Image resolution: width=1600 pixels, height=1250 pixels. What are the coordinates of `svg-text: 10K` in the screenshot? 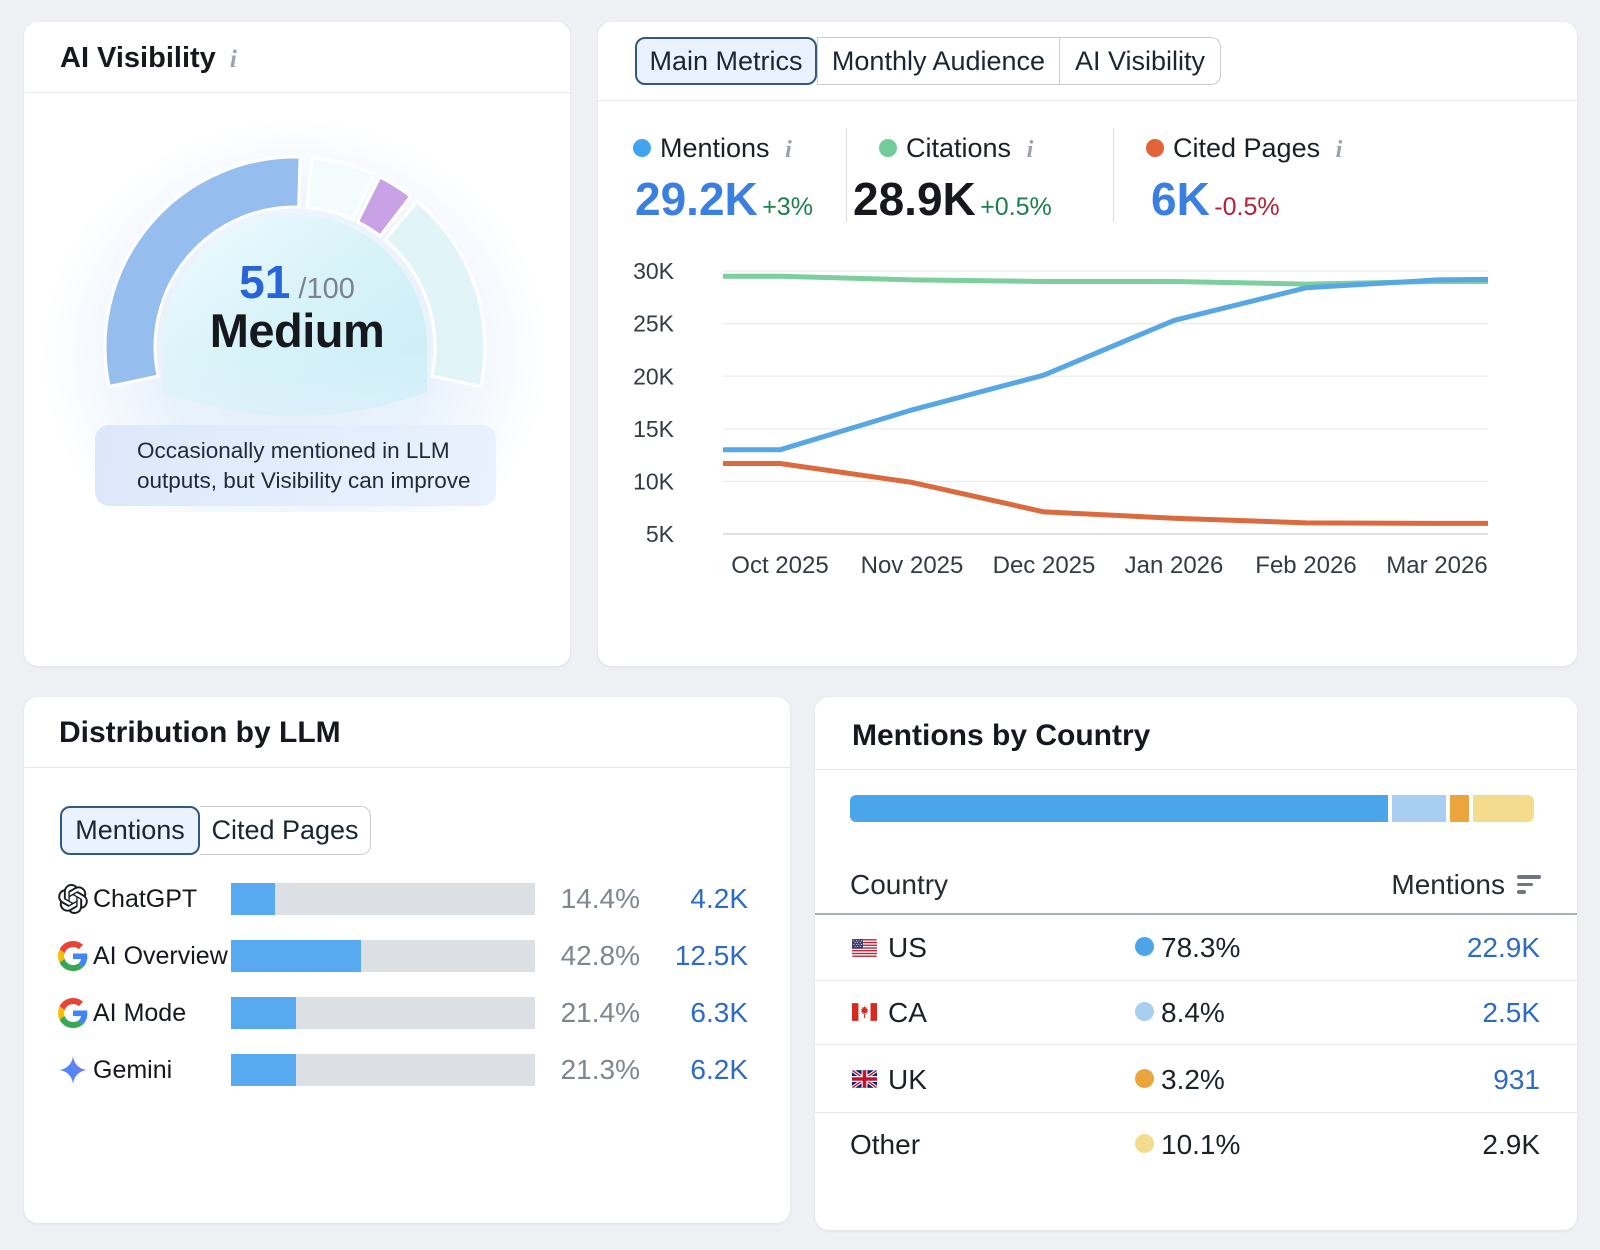 It's located at (654, 481).